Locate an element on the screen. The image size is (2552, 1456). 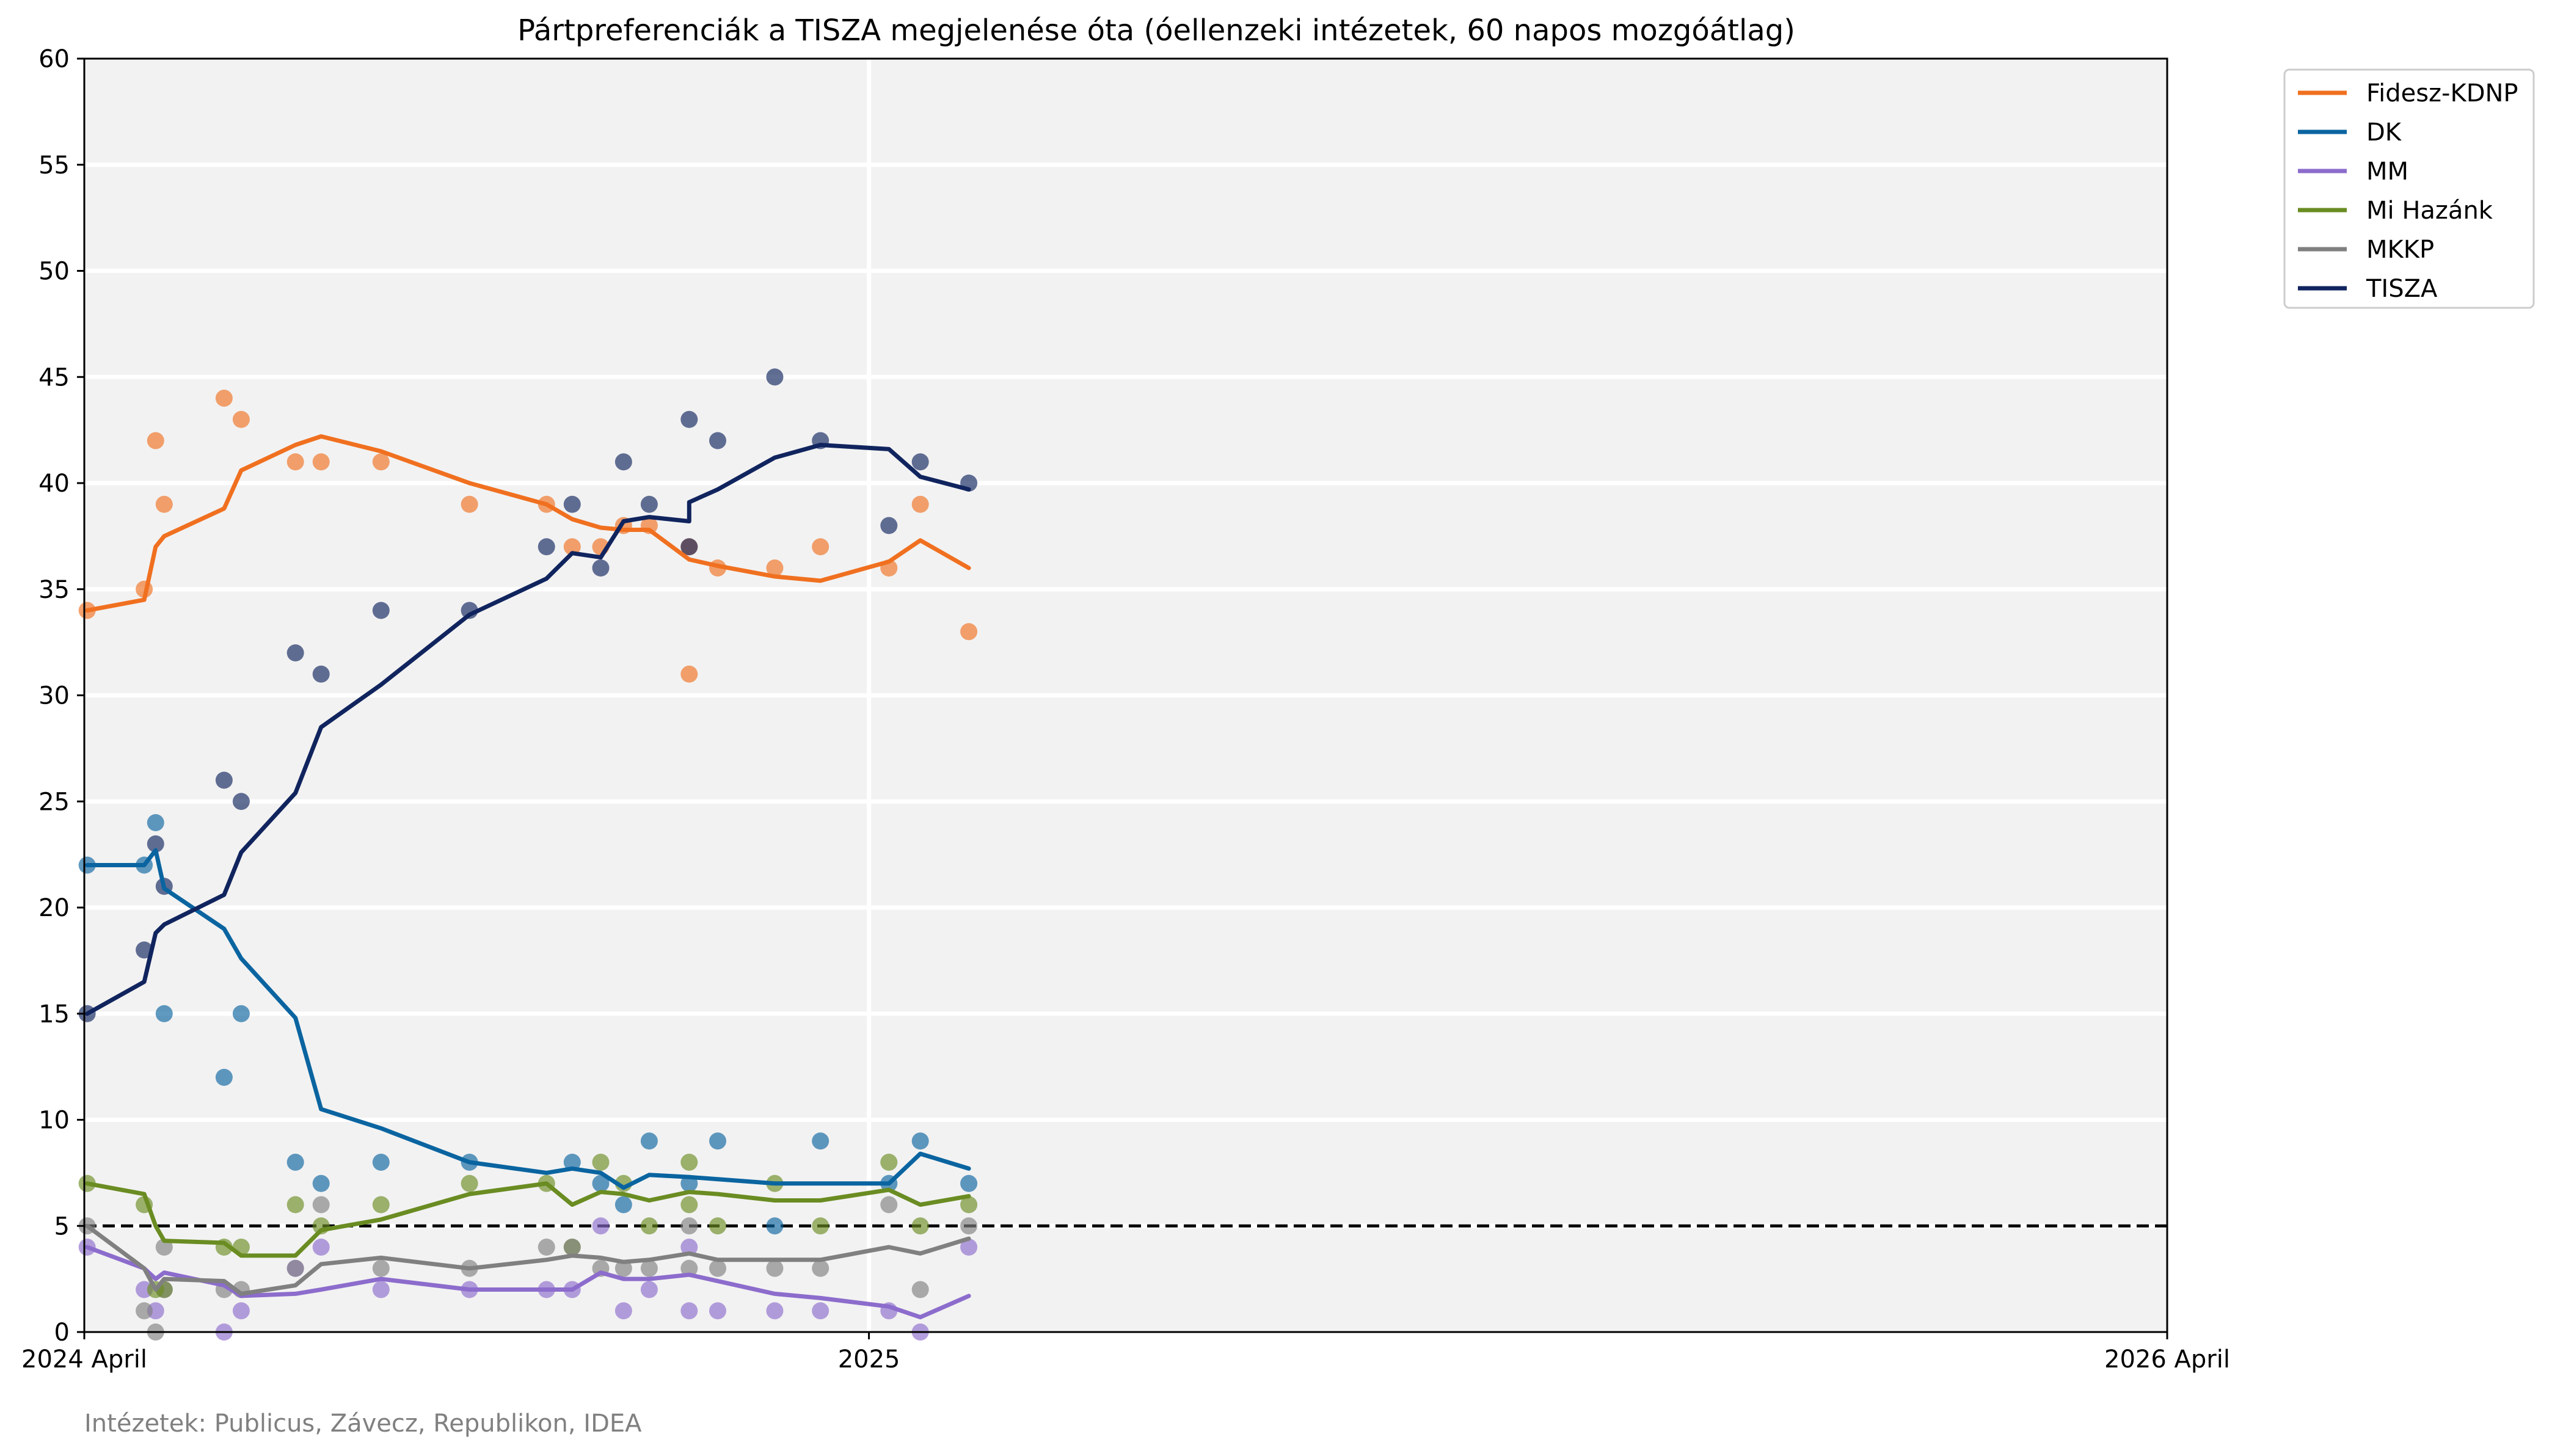
y-axis: 0 5 10 15 20 25 30 35 40 45 50 55 60 is located at coordinates (61, 696).